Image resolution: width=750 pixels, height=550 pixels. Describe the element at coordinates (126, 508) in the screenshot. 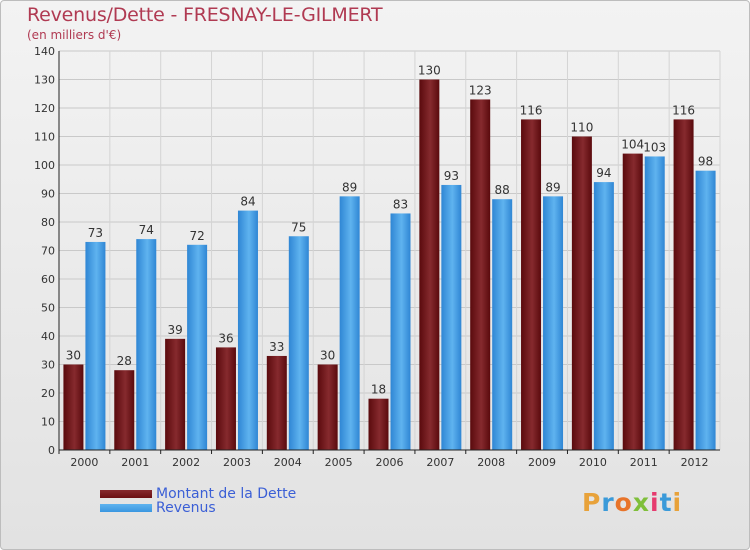

I see `legend-swatch-revenus` at that location.